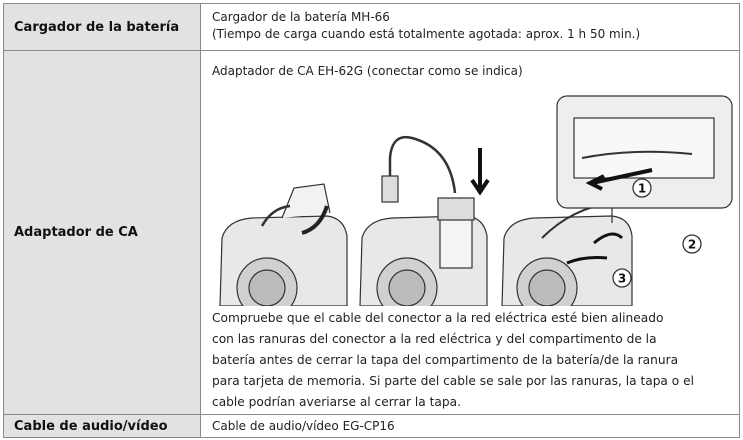 The width and height of the screenshot is (743, 440). What do you see at coordinates (301, 17) in the screenshot?
I see `cell-text: Cargador de la batería MH-66` at bounding box center [301, 17].